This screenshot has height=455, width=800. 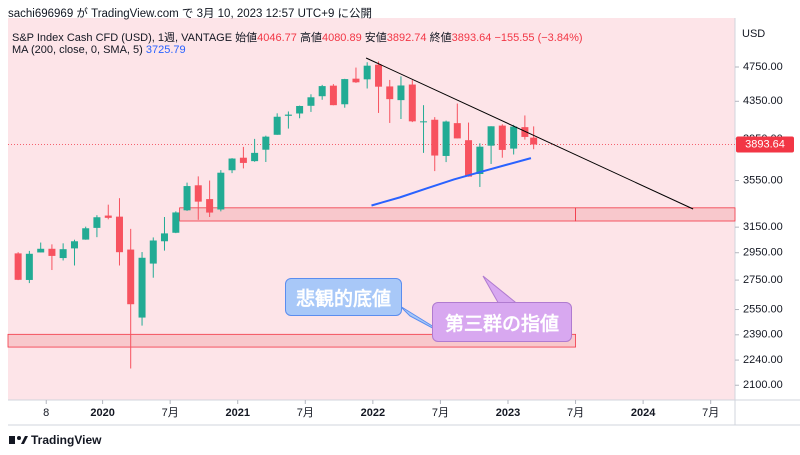 I want to click on value: 3892.74, so click(x=406, y=38).